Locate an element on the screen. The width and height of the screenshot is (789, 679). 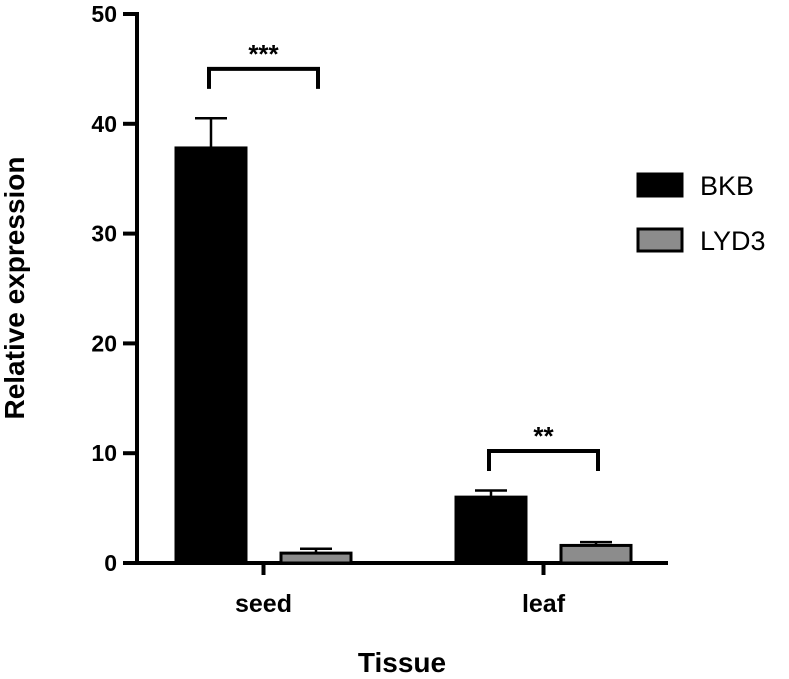
legend-label-bkb: BKB is located at coordinates (727, 186).